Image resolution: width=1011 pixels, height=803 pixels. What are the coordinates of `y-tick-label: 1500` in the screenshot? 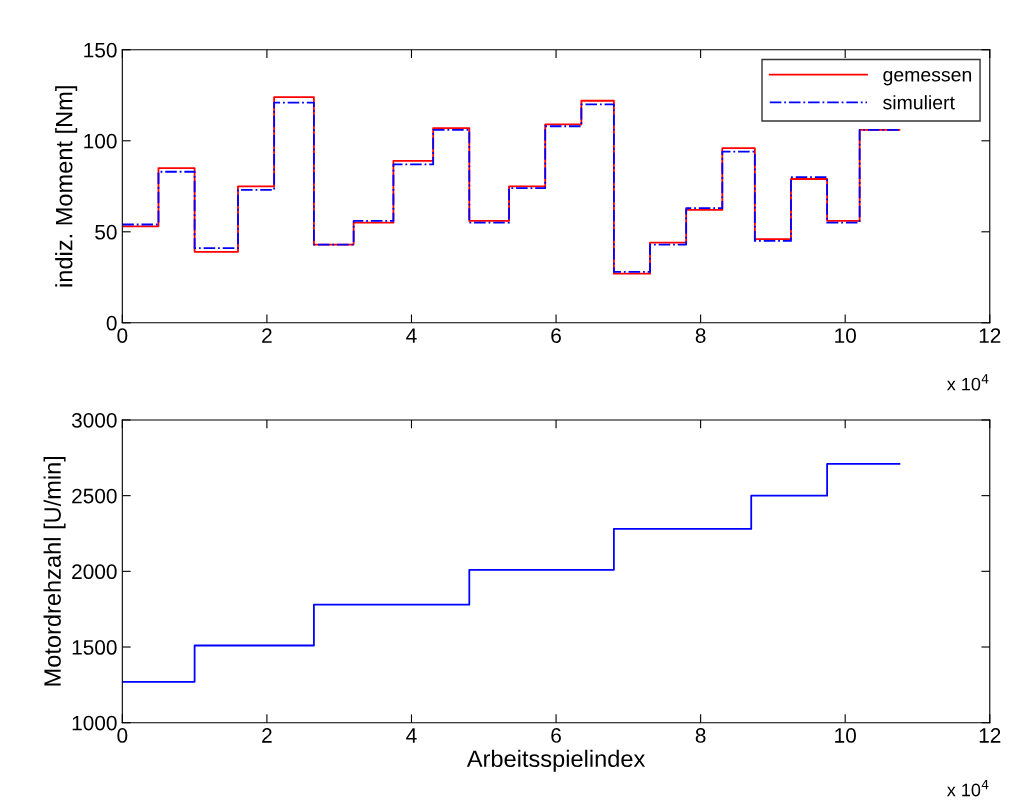 It's located at (94, 647).